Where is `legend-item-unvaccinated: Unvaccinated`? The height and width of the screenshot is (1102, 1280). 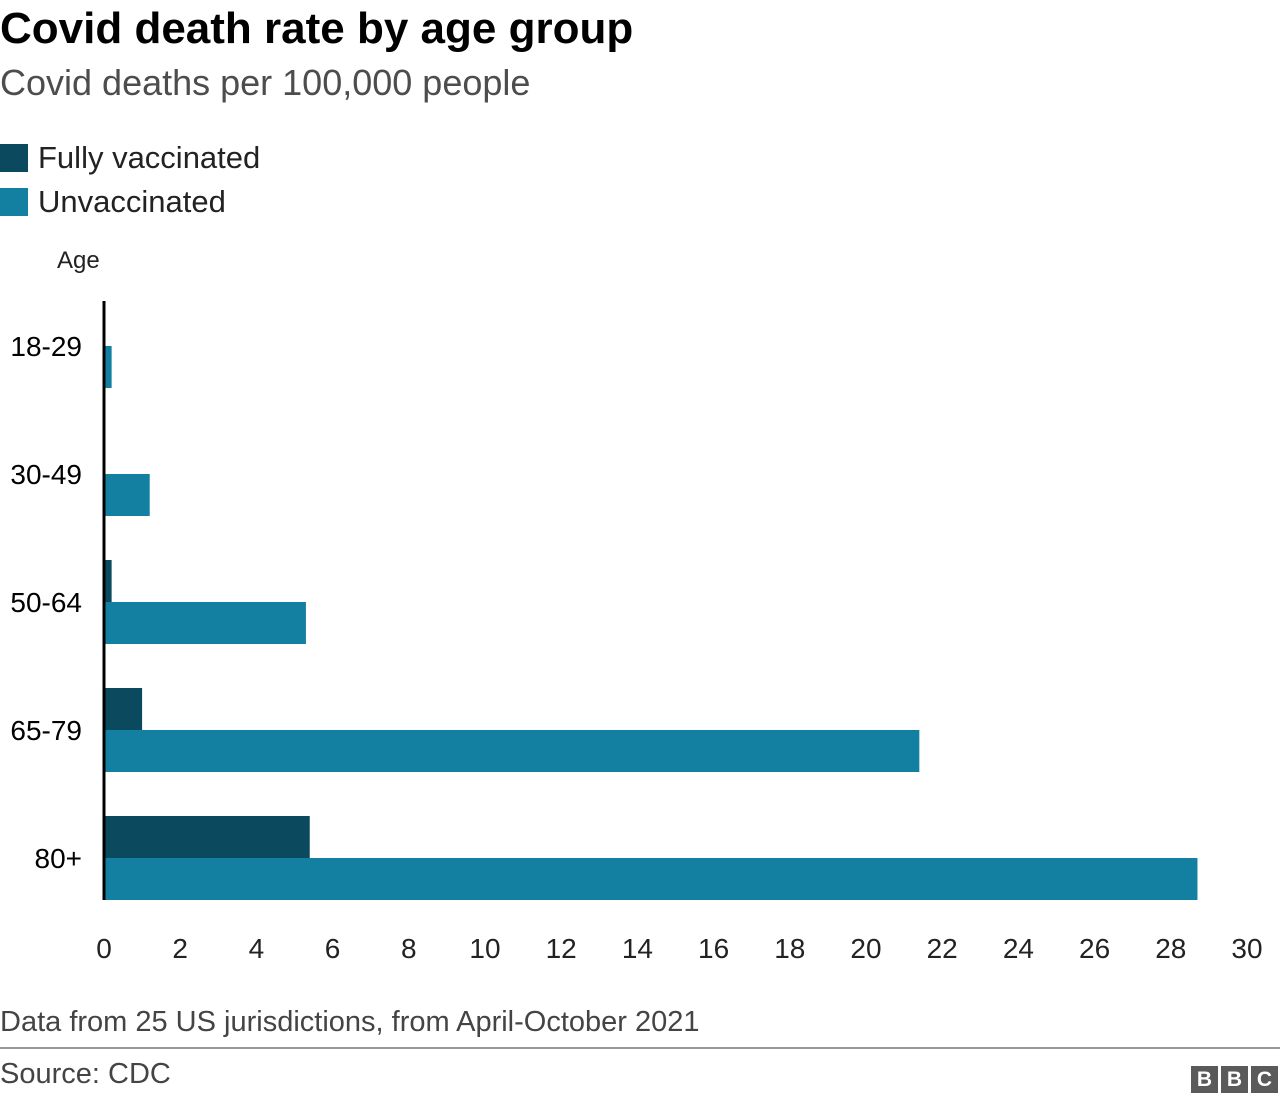 legend-item-unvaccinated: Unvaccinated is located at coordinates (130, 202).